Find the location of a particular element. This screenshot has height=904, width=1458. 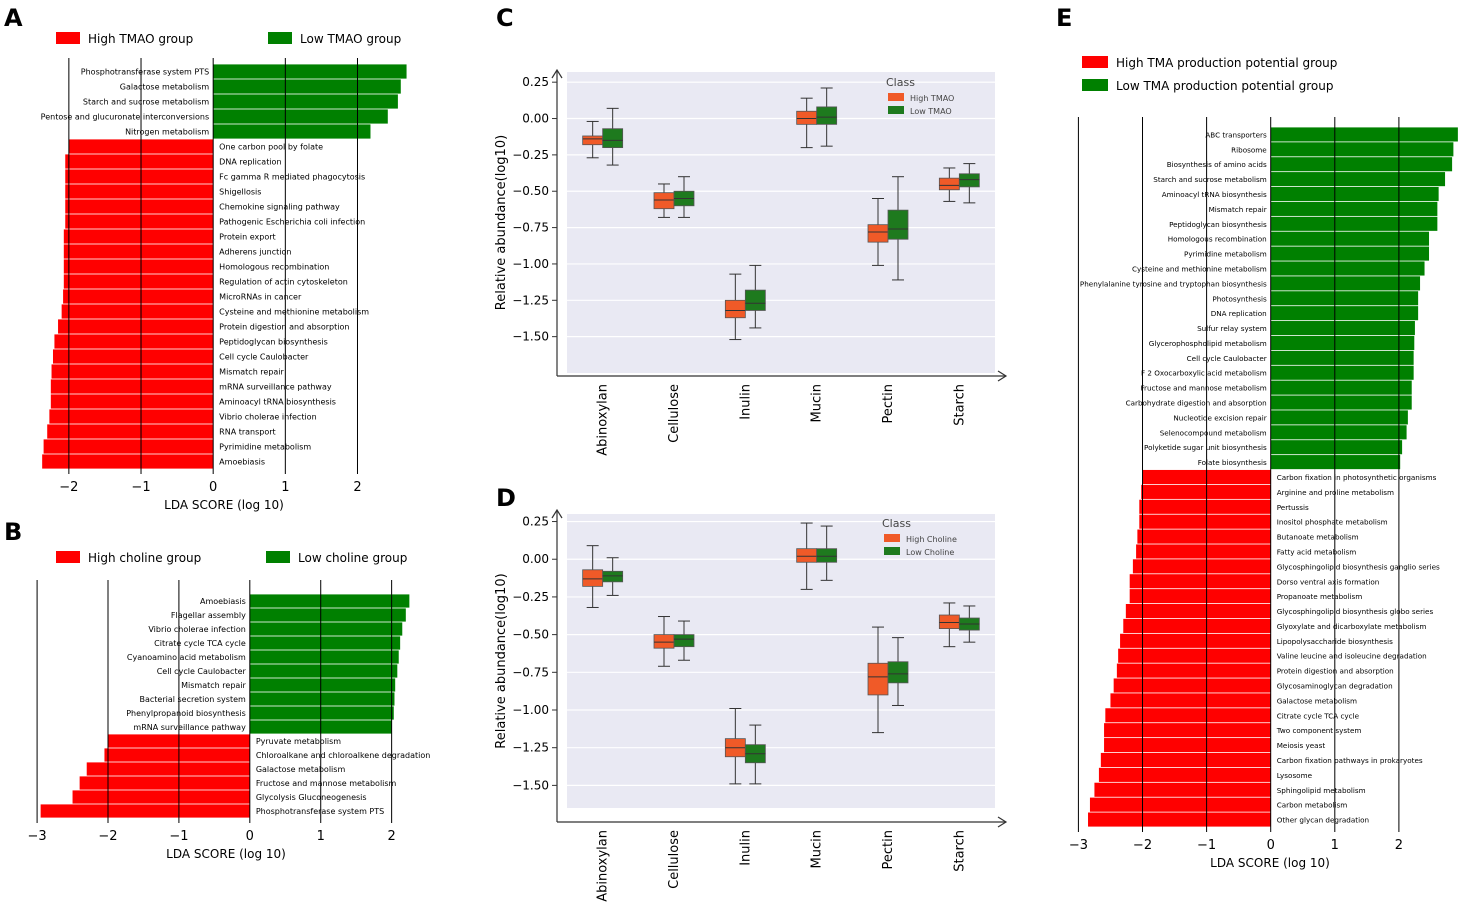

category-label: Glycosaminoglycan degradation is located at coordinates (1335, 686).